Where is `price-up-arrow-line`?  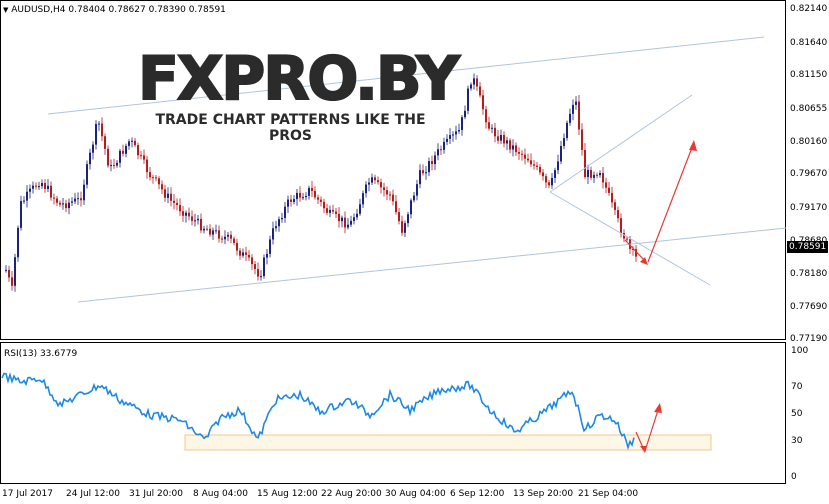
price-up-arrow-line is located at coordinates (670, 203).